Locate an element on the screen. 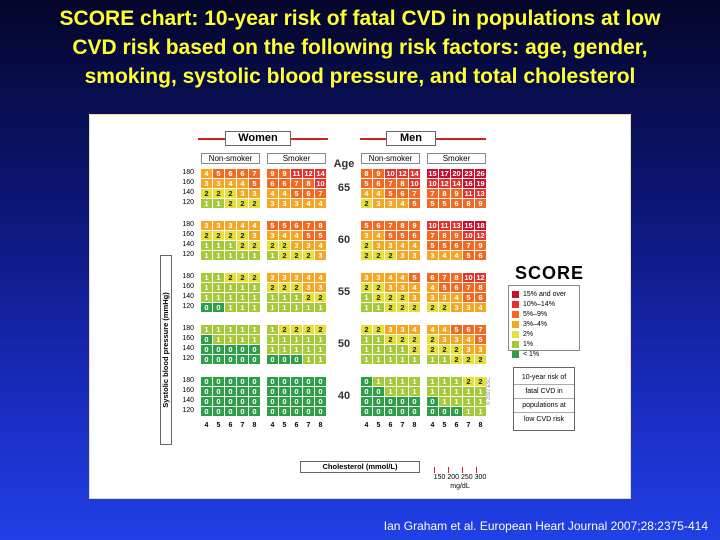 Image resolution: width=720 pixels, height=540 pixels. mgdl-unit: mg/dL is located at coordinates (460, 486).